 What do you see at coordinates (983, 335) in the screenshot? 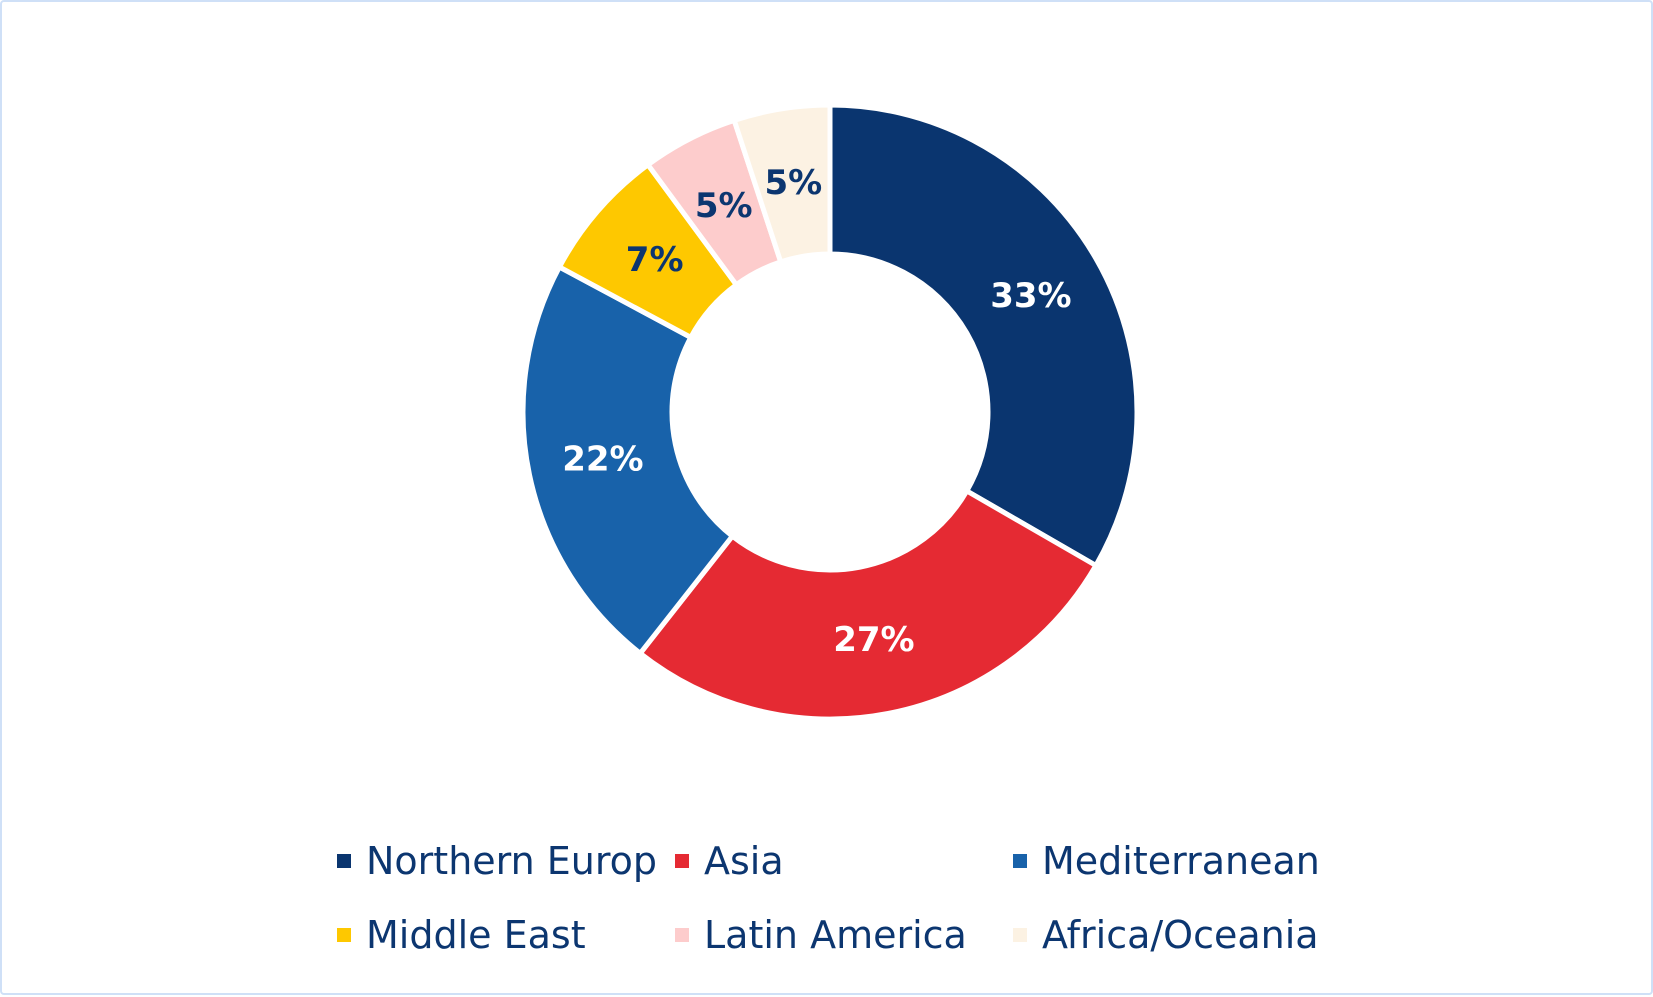
I see `donut-slice-northern-europ` at bounding box center [983, 335].